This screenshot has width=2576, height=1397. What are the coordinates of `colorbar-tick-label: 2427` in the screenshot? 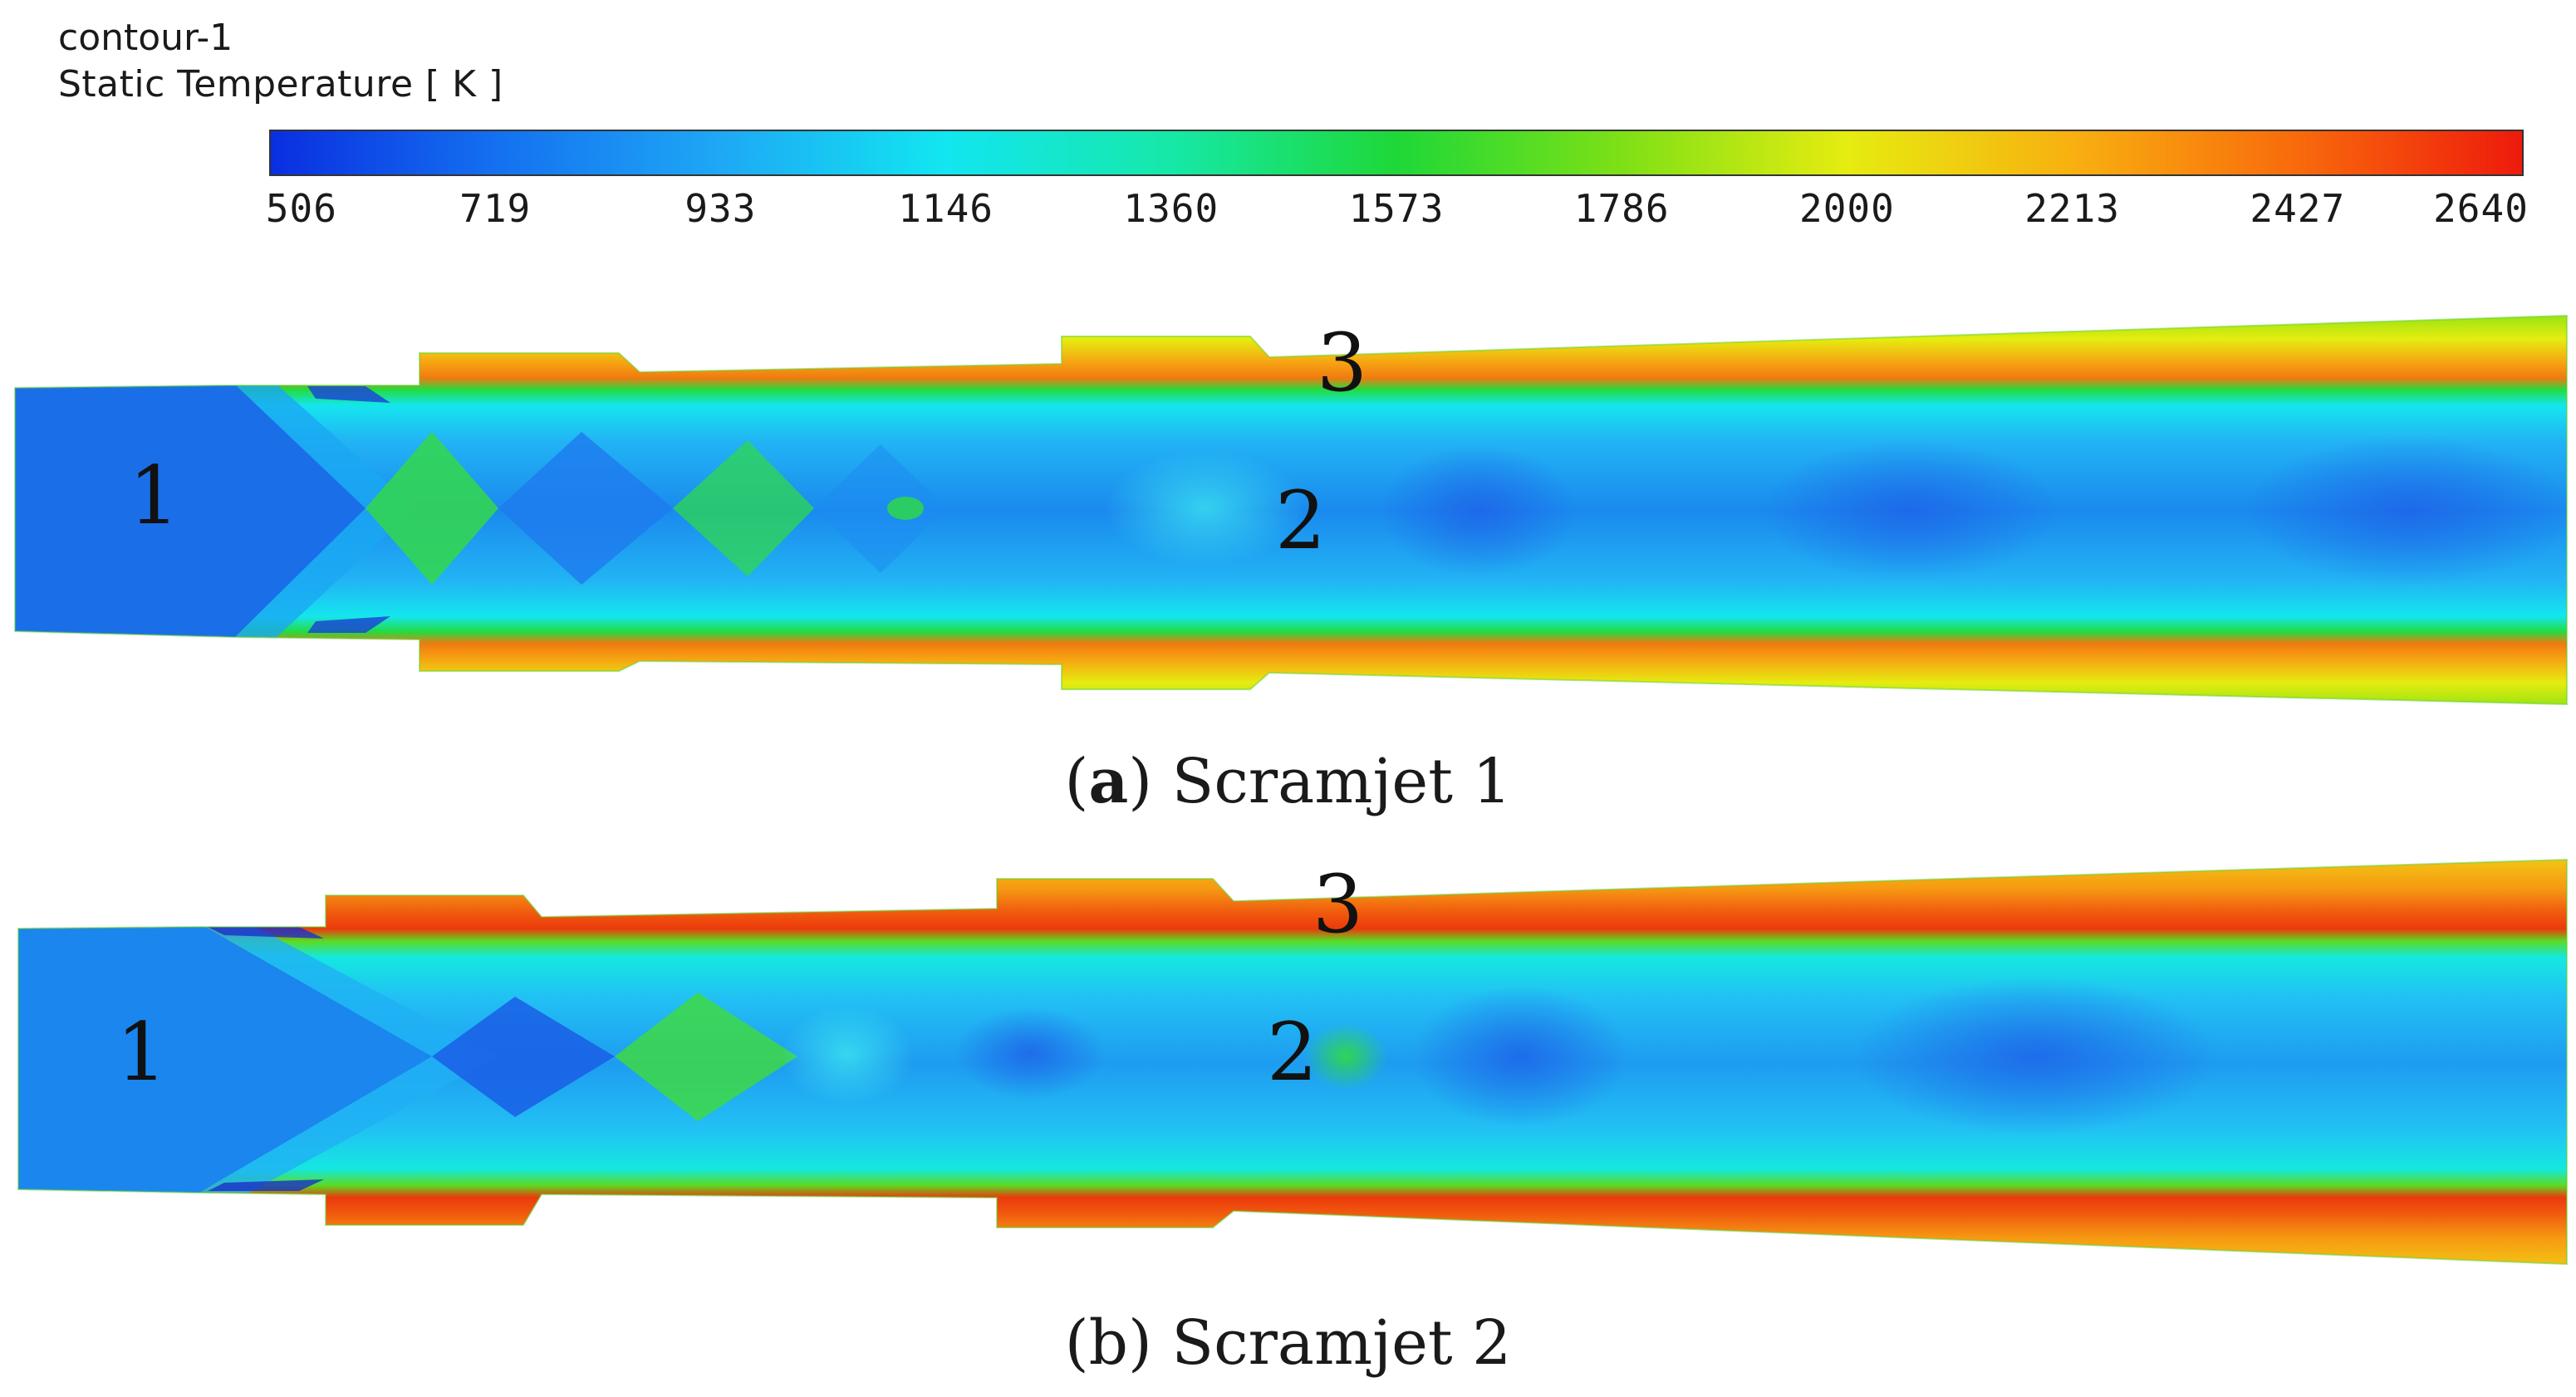 It's located at (2298, 208).